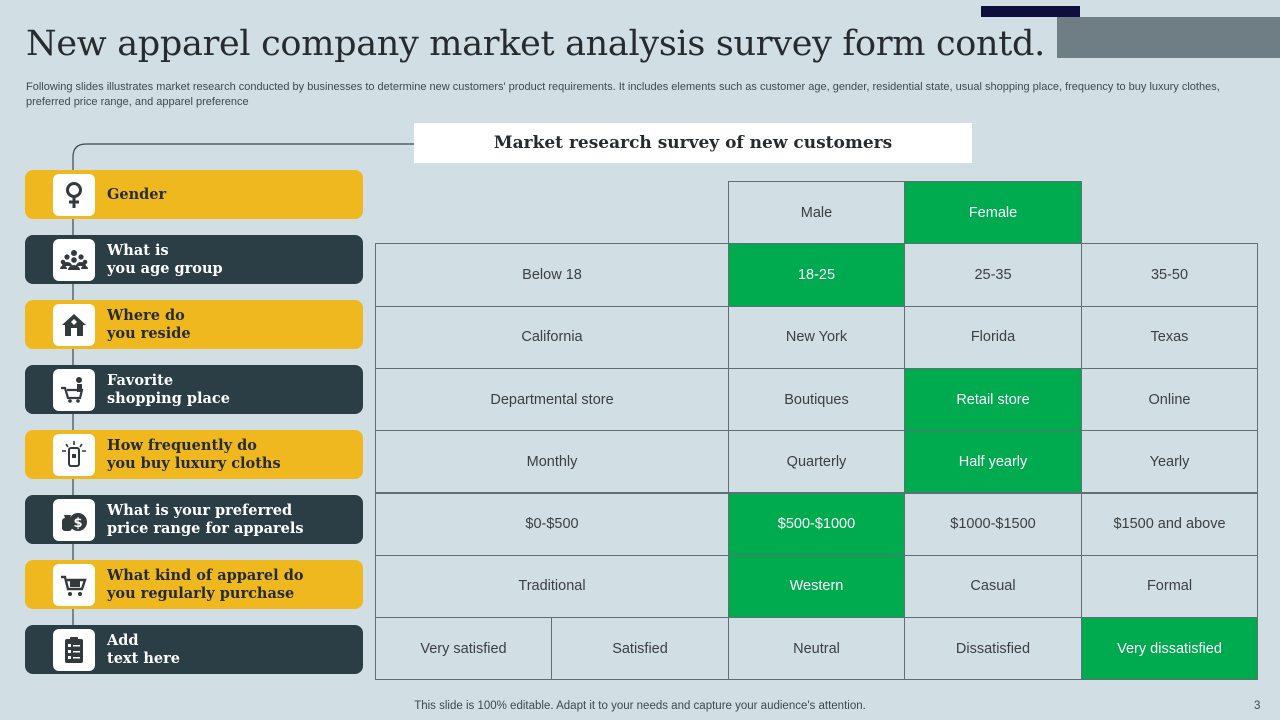  What do you see at coordinates (552, 275) in the screenshot?
I see `option-below-18: Below 18` at bounding box center [552, 275].